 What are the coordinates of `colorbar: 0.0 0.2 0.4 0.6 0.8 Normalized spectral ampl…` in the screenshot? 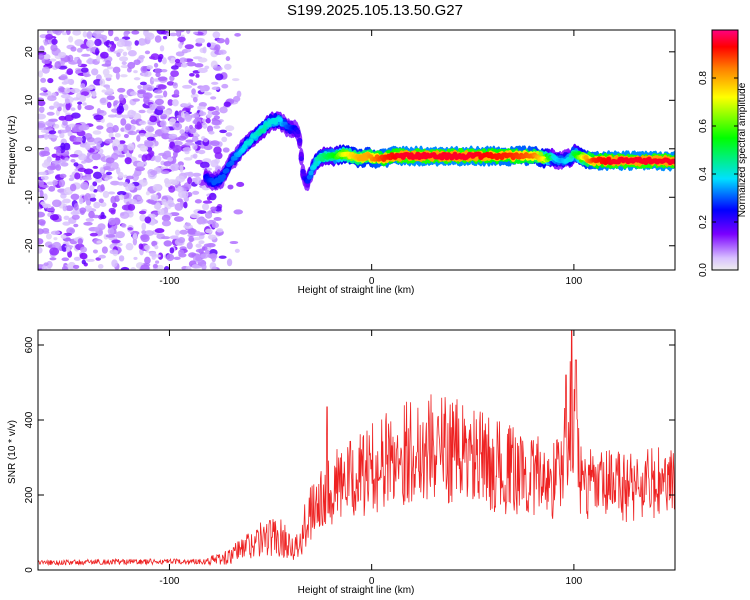 It's located at (723, 153).